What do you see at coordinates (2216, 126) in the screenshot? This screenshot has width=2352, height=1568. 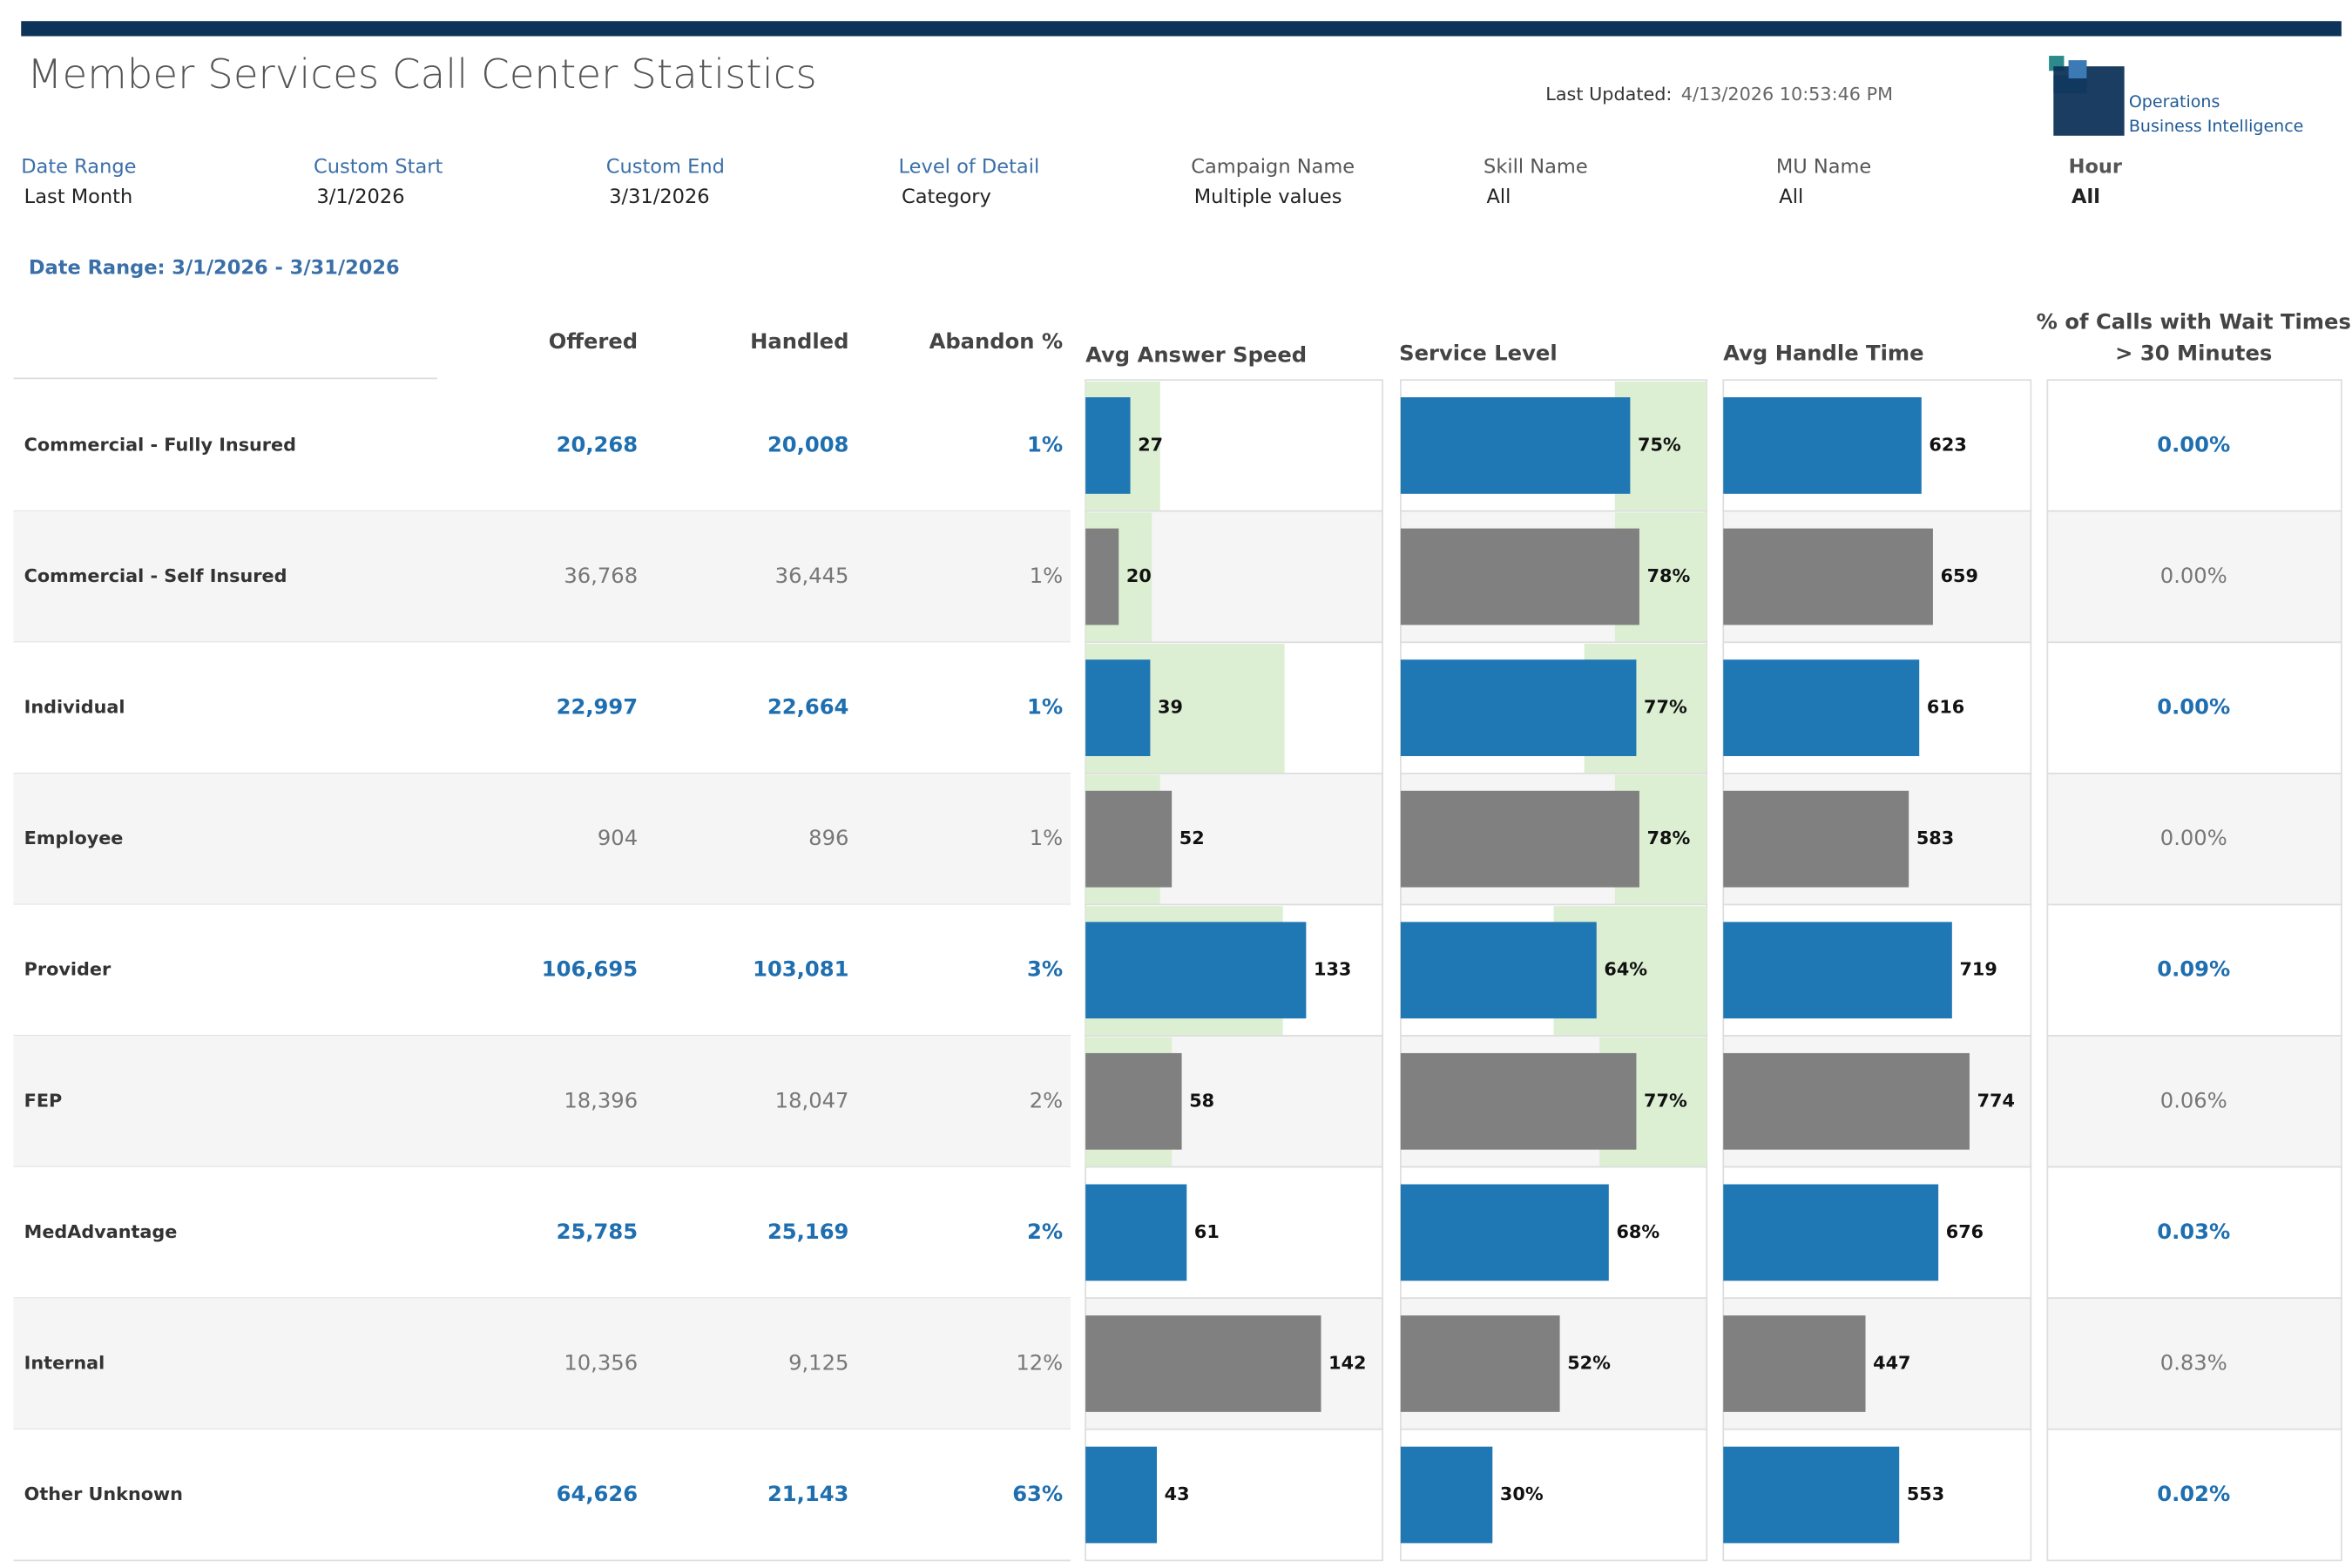 I see `logo-text: Business Intelligence` at bounding box center [2216, 126].